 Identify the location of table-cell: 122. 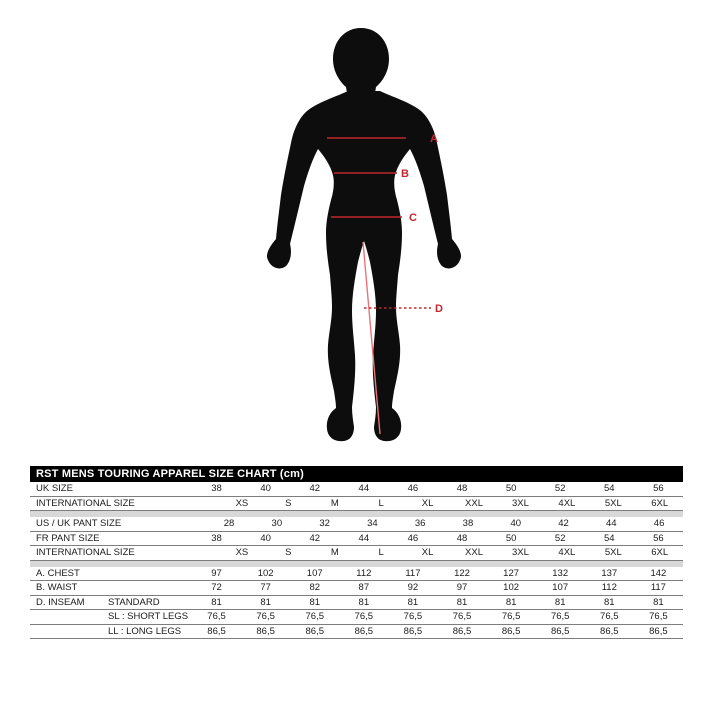
(462, 573).